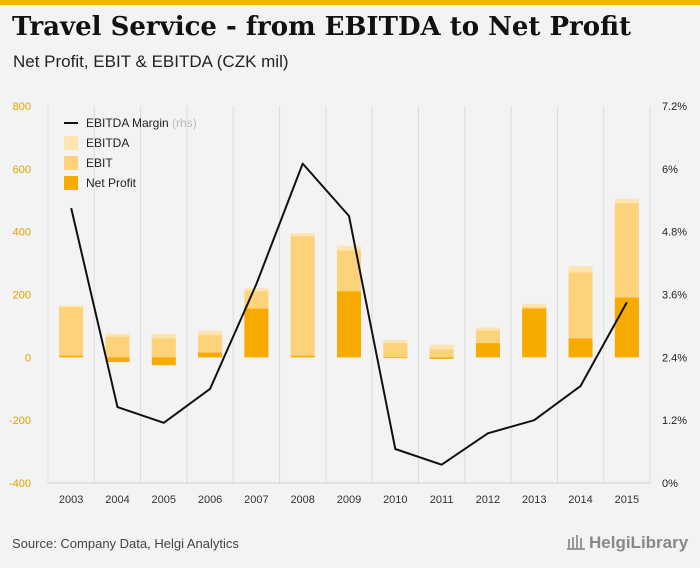 The image size is (700, 568). What do you see at coordinates (674, 358) in the screenshot?
I see `right-axis-tick-label: 2.4%` at bounding box center [674, 358].